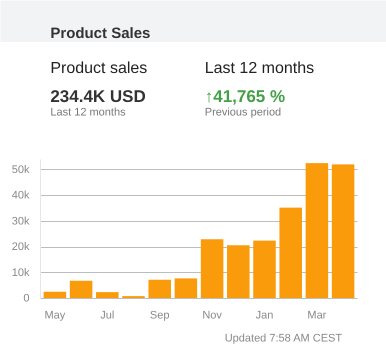  I want to click on y-tick-label: 50k, so click(21, 170).